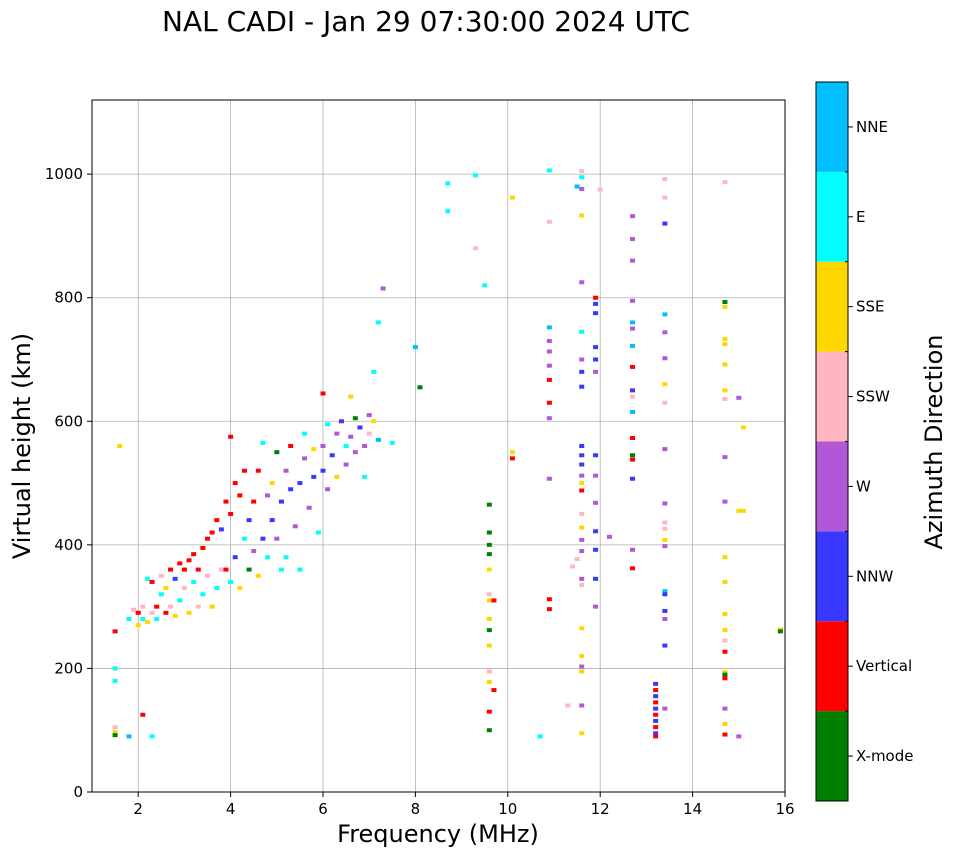 The height and width of the screenshot is (857, 958). What do you see at coordinates (64, 174) in the screenshot?
I see `y-tick-label: 1000` at bounding box center [64, 174].